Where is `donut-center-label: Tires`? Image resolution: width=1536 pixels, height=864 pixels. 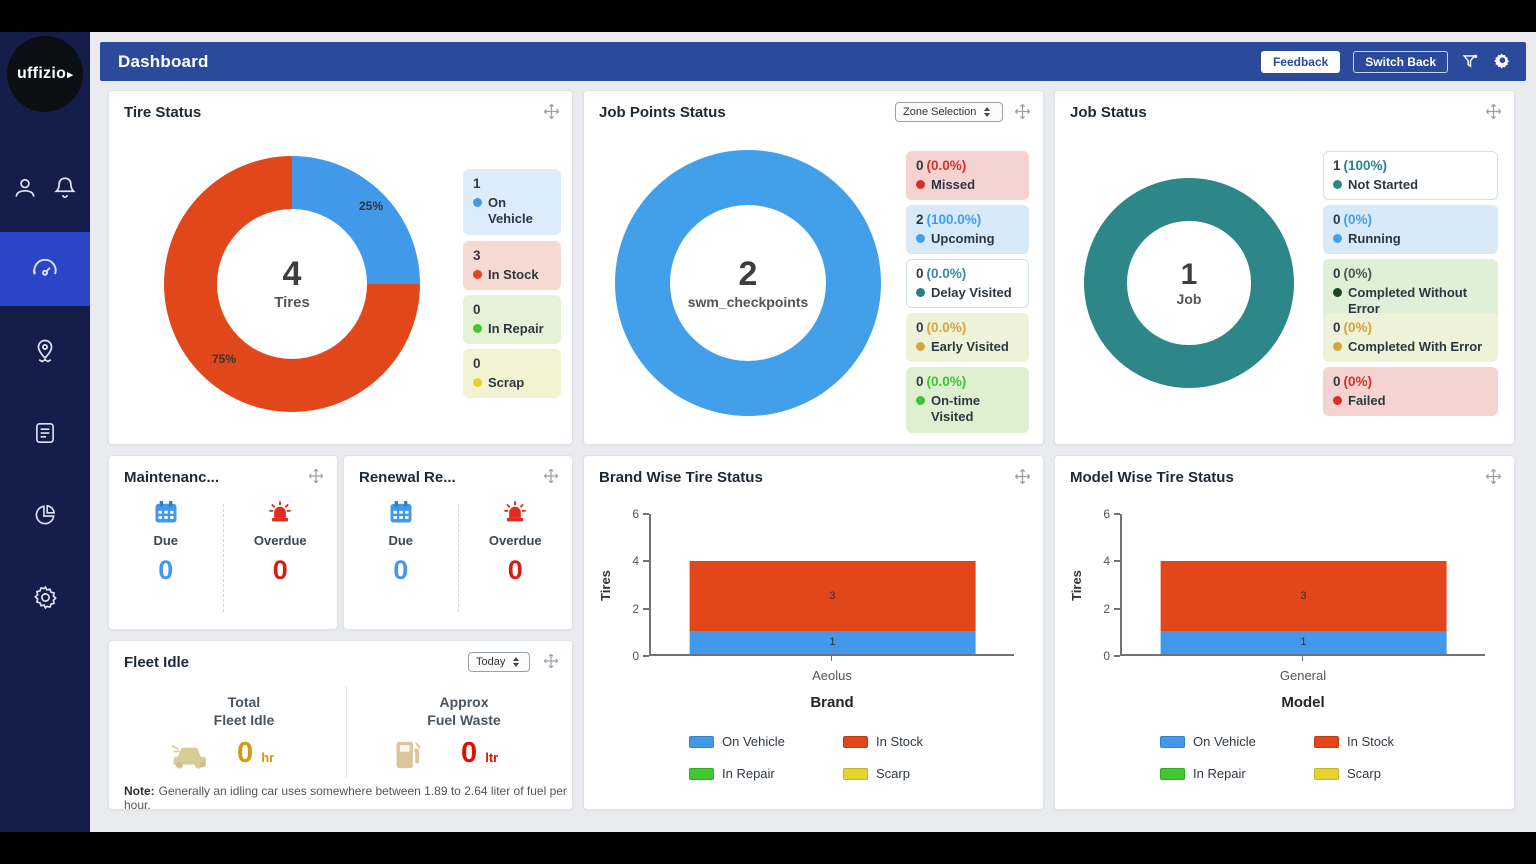
donut-center-label: Tires is located at coordinates (292, 302).